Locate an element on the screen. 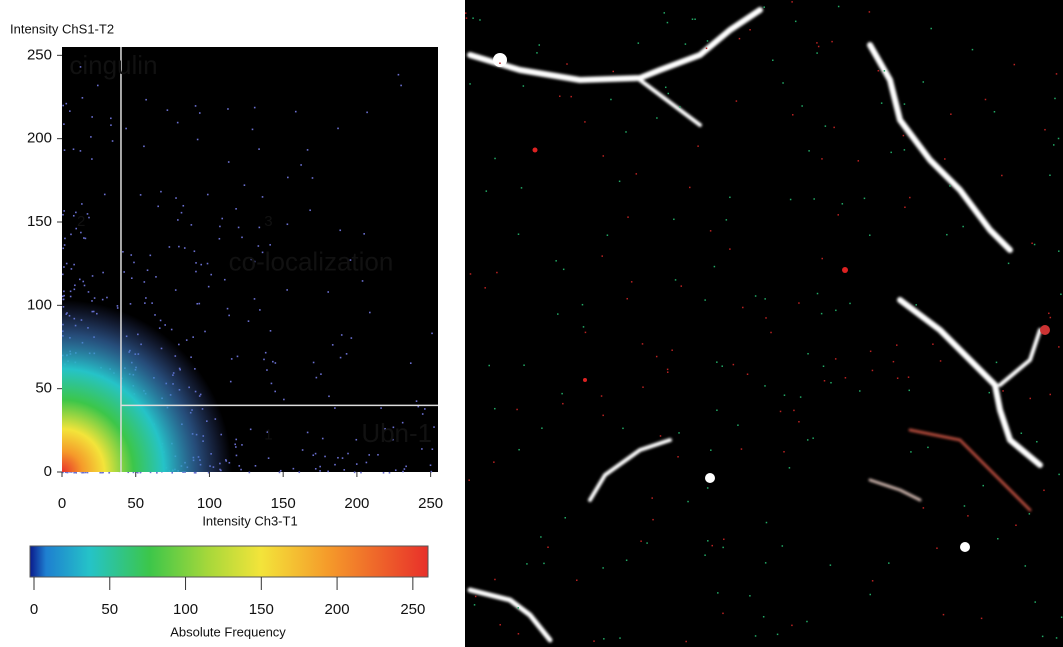 The height and width of the screenshot is (647, 1063). colorbar-tick-label: 0 is located at coordinates (34, 609).